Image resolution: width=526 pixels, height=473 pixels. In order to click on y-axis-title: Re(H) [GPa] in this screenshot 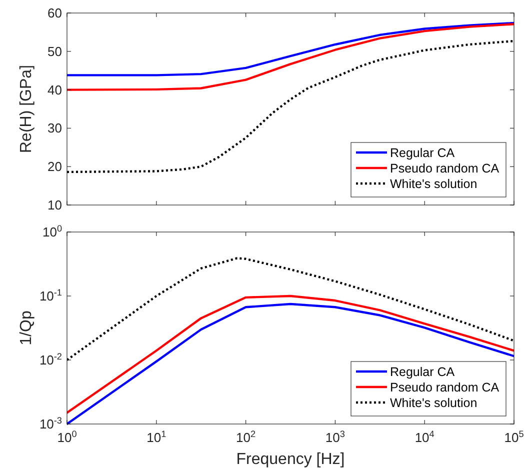, I will do `click(26, 109)`.